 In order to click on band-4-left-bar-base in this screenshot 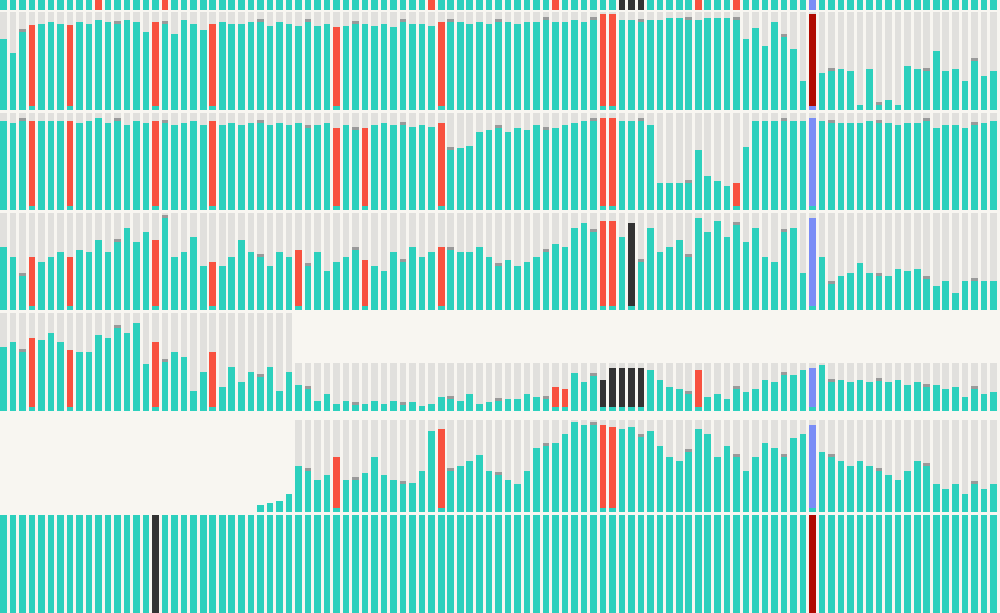, I will do `click(155, 409)`.